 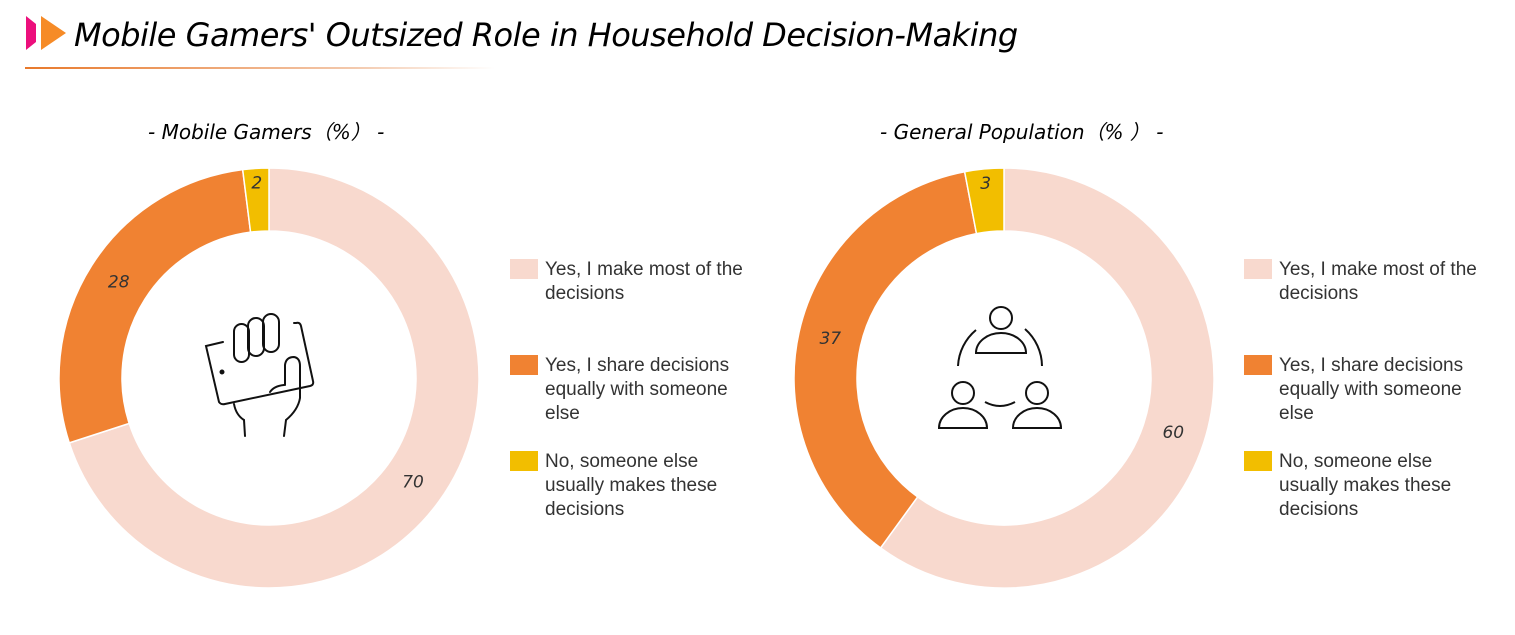 I want to click on slice-most, so click(x=1047, y=378).